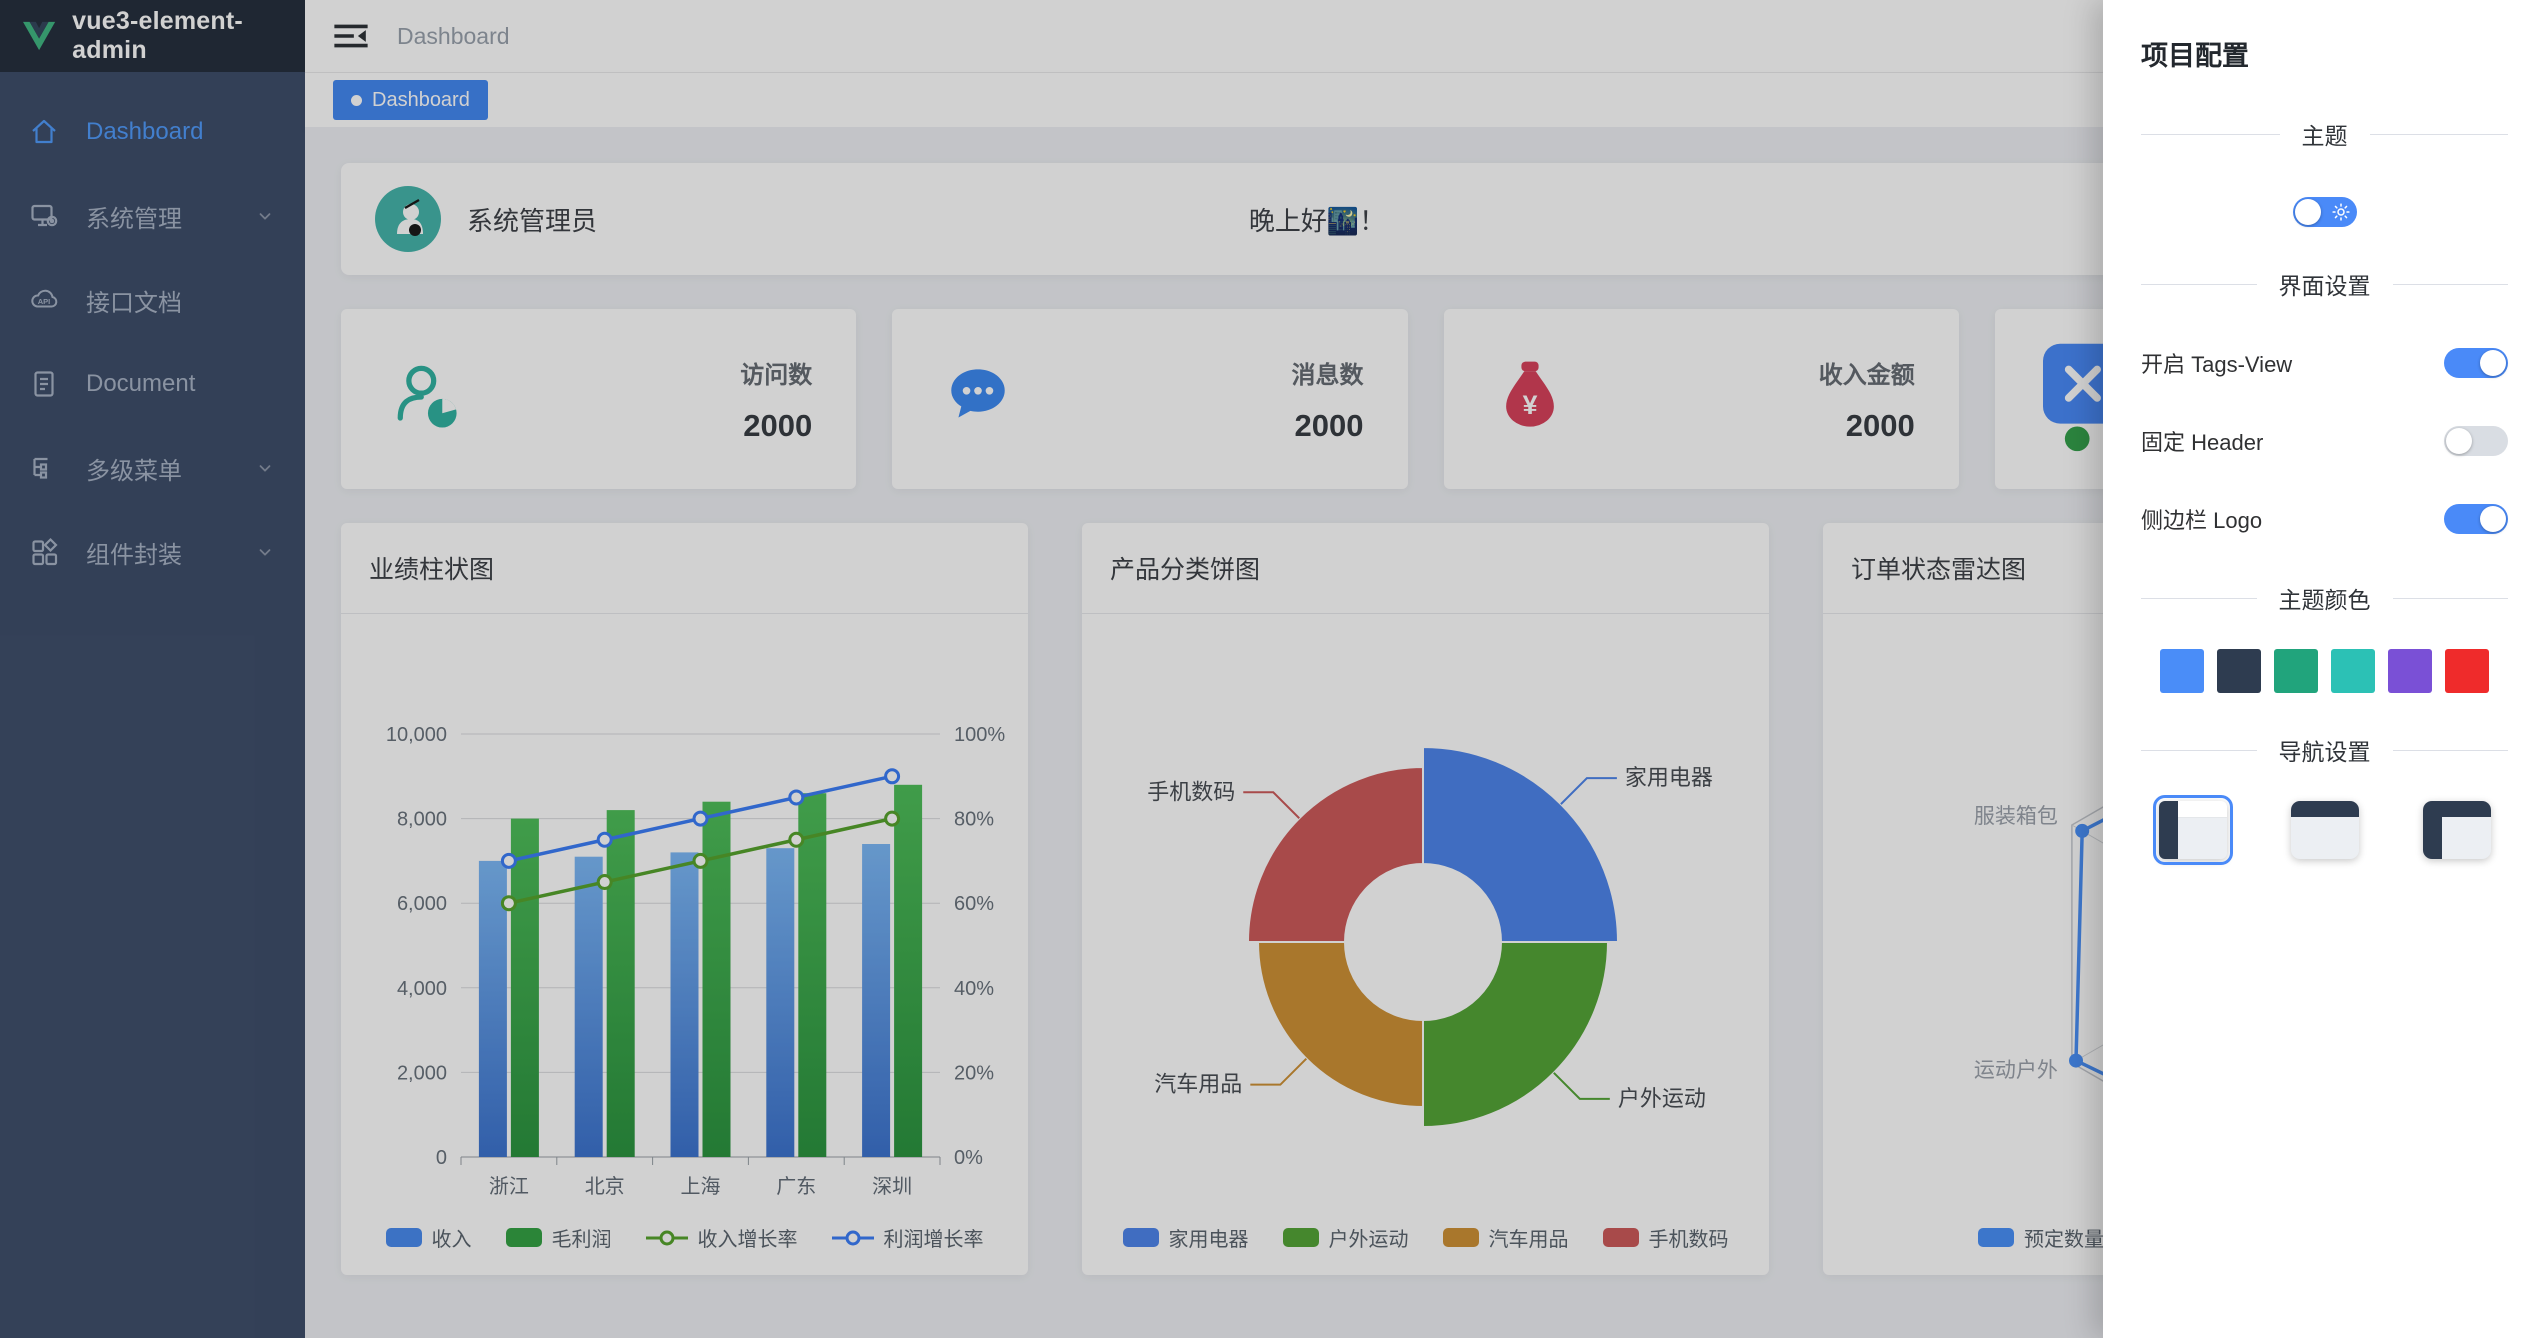 The height and width of the screenshot is (1338, 2546). I want to click on theme-switch, so click(2324, 212).